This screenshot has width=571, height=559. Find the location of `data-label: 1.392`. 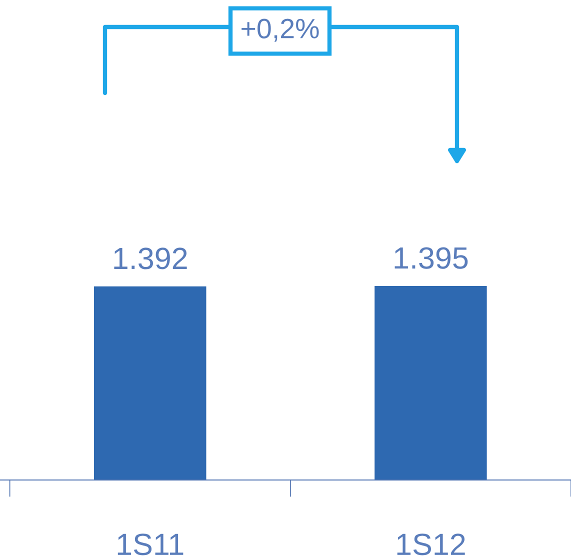

data-label: 1.392 is located at coordinates (150, 259).